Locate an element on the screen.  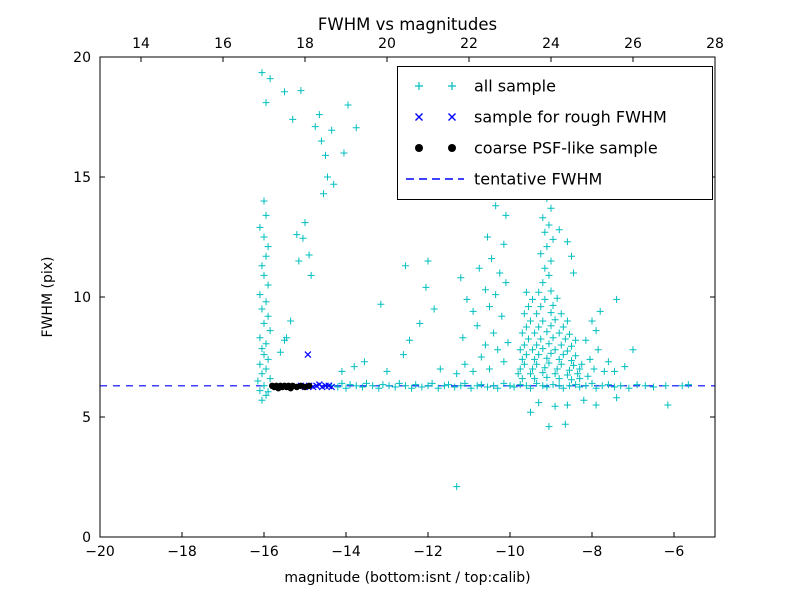
x-top-tick-label: 20 is located at coordinates (387, 44).